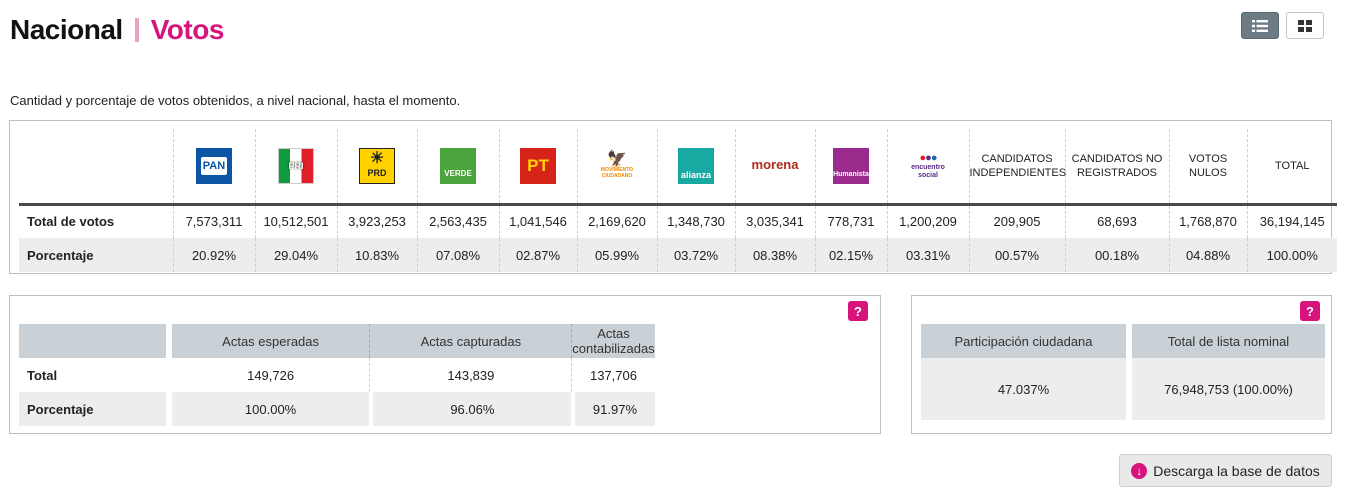  What do you see at coordinates (537, 221) in the screenshot?
I see `table-cell: 1,041,546` at bounding box center [537, 221].